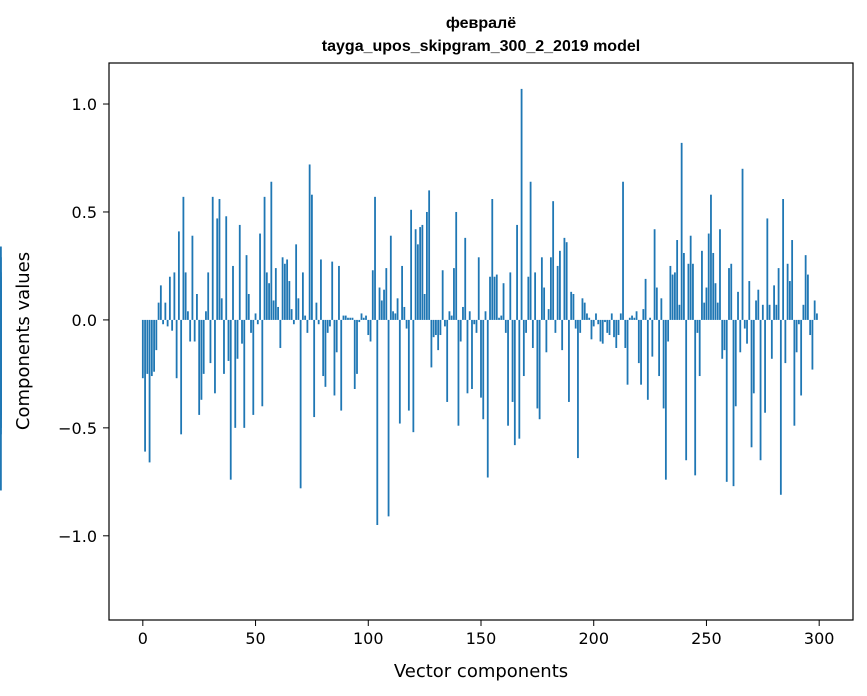  I want to click on x-tick-label: 50, so click(255, 638).